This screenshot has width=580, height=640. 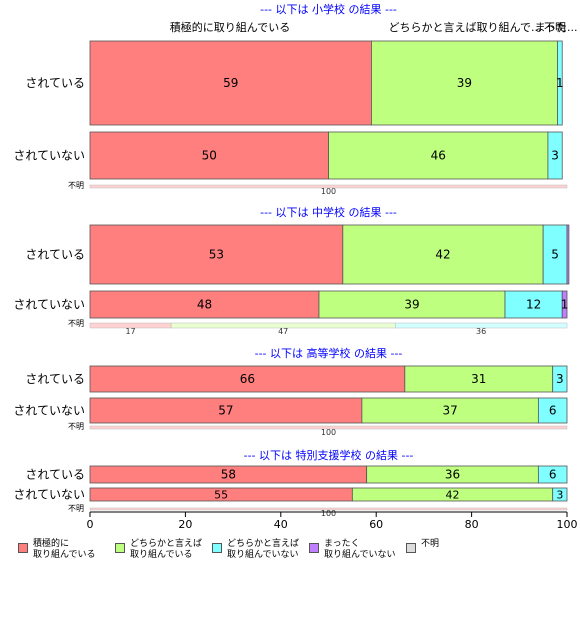 What do you see at coordinates (64, 549) in the screenshot?
I see `legend-label-1: 積極的に 取り組んでいる` at bounding box center [64, 549].